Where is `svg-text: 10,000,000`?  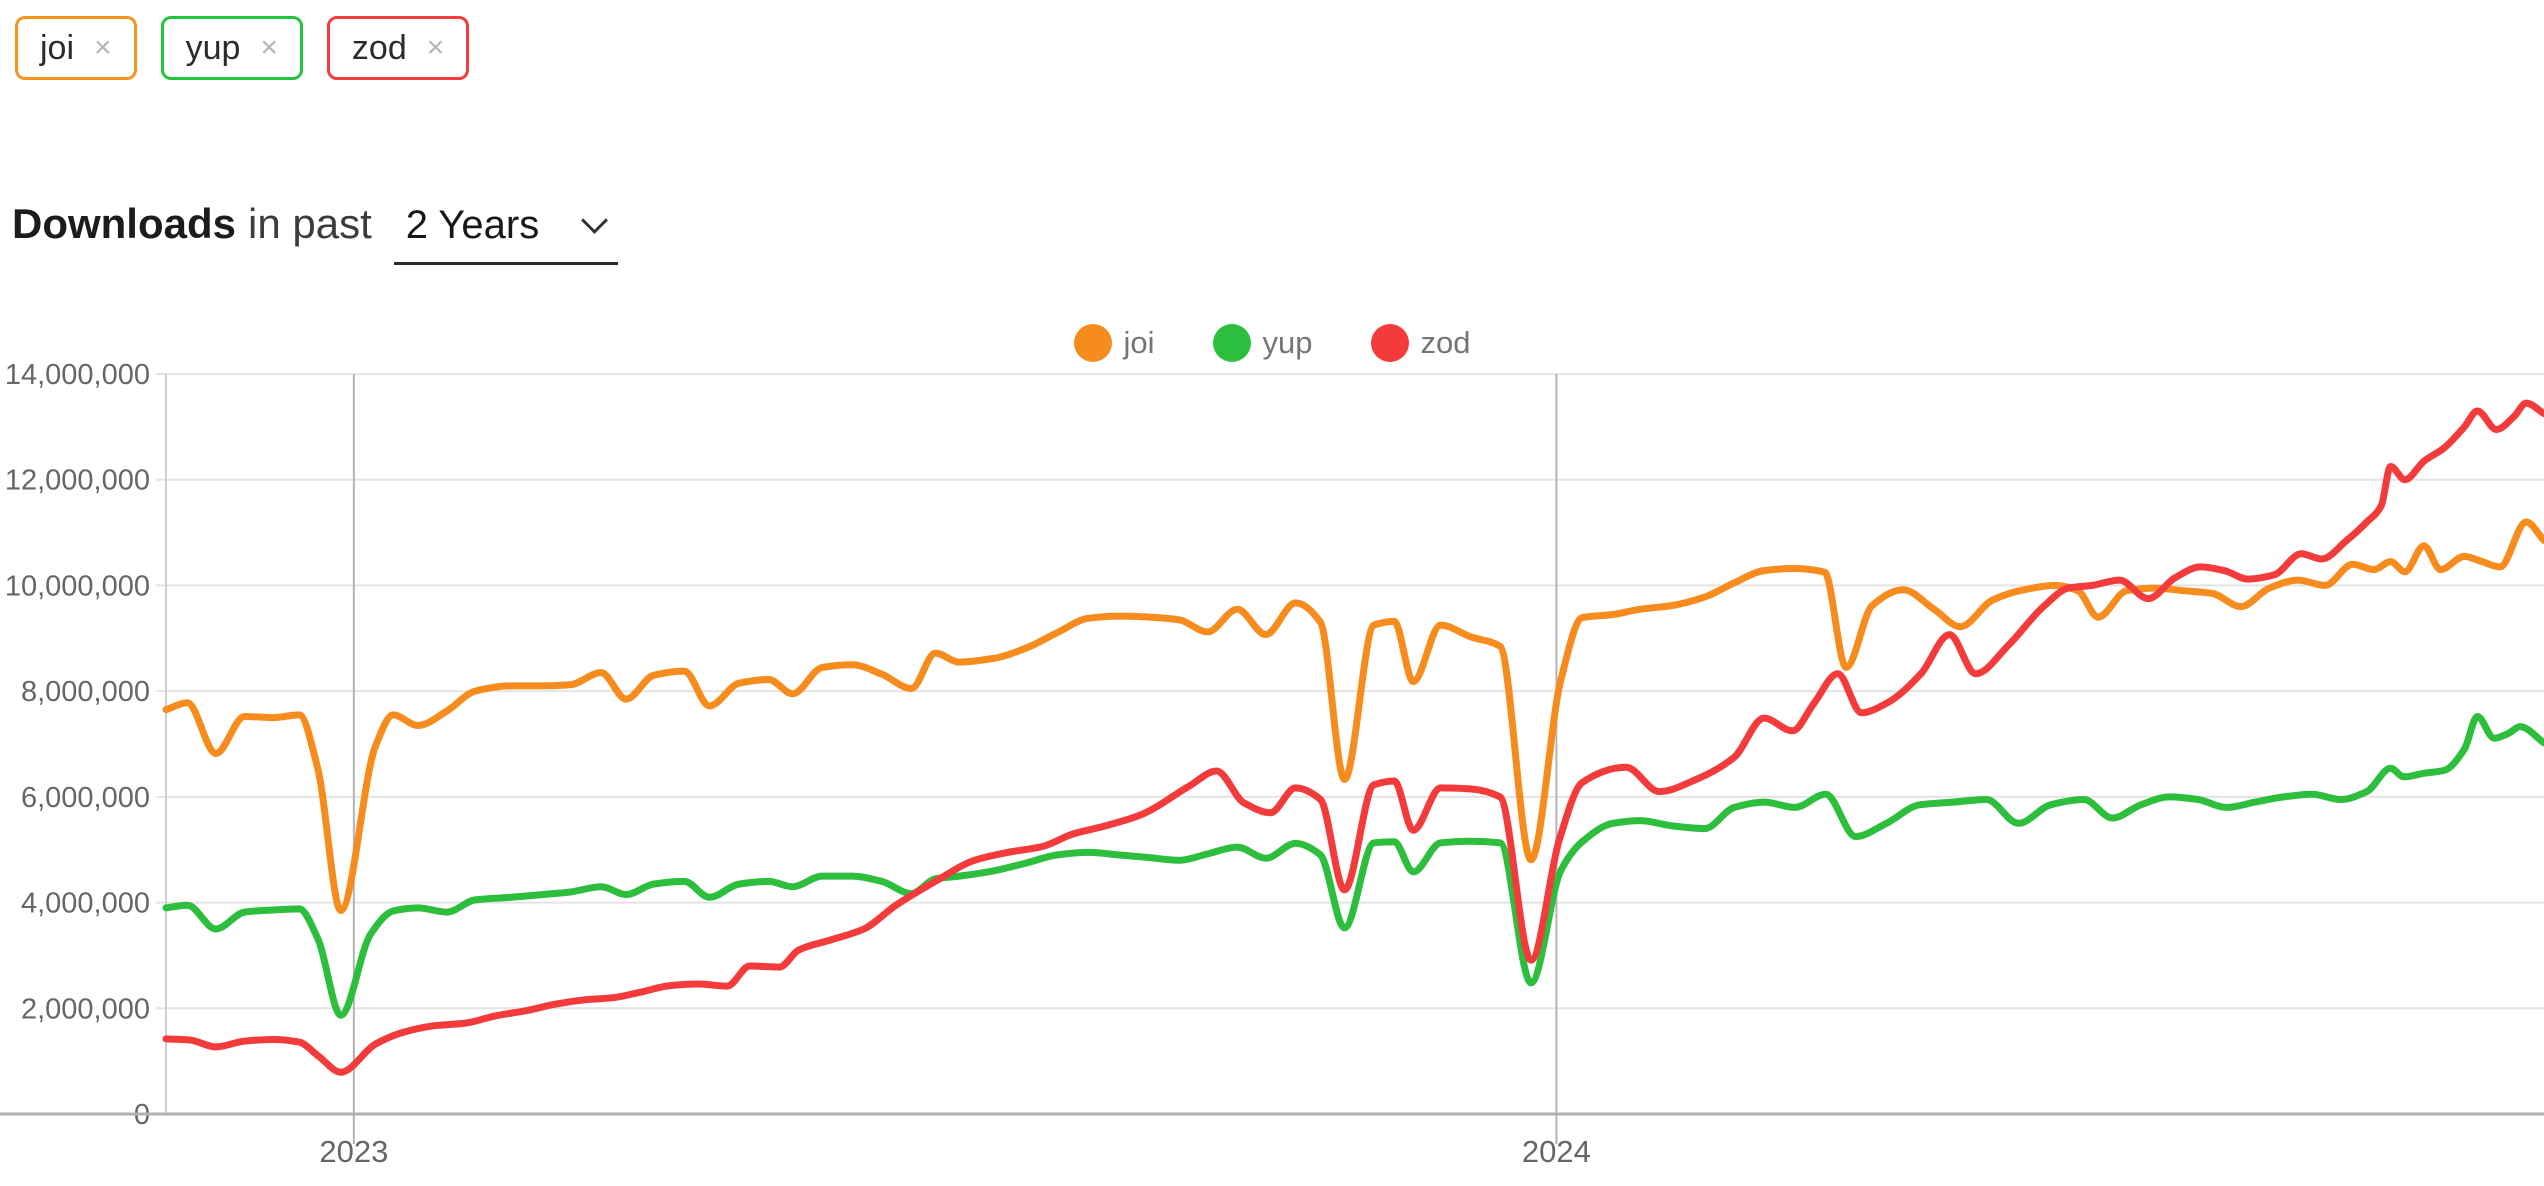 svg-text: 10,000,000 is located at coordinates (77, 586).